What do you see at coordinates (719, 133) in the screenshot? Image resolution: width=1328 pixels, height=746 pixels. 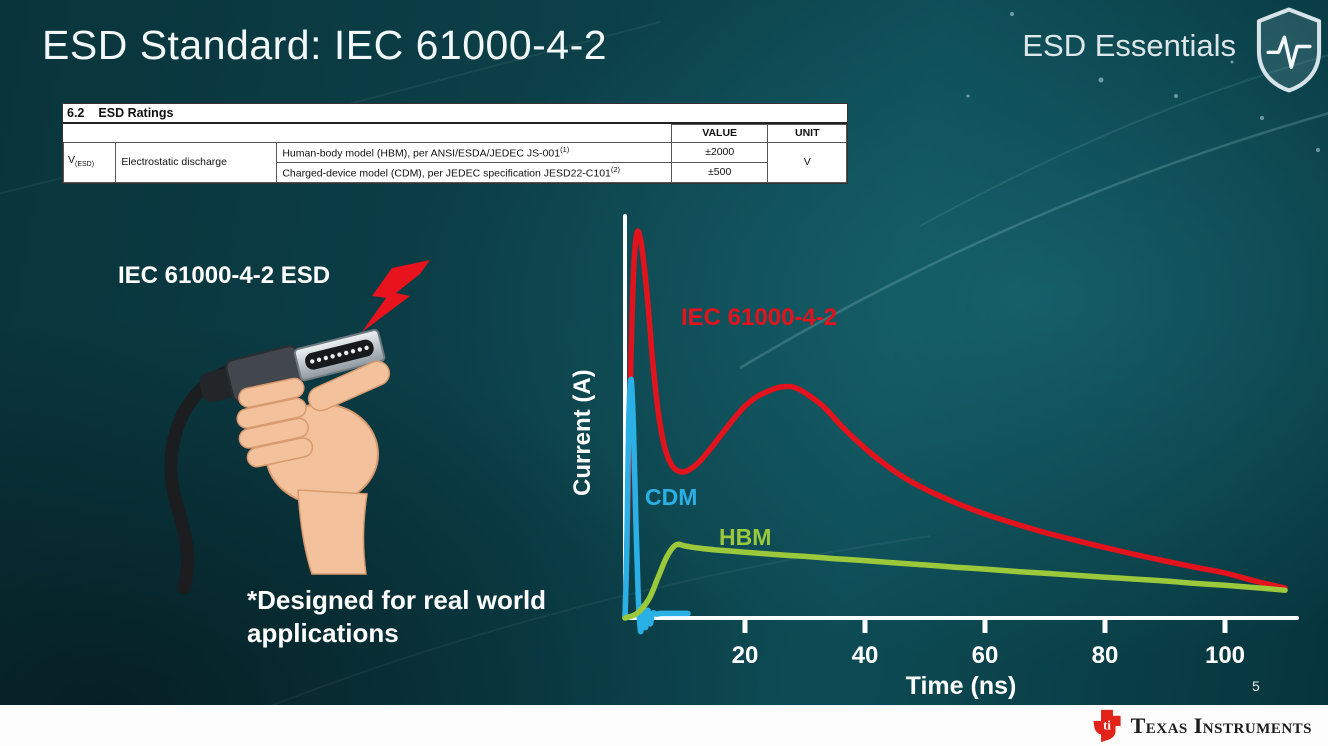 I see `value-column-header: VALUE` at bounding box center [719, 133].